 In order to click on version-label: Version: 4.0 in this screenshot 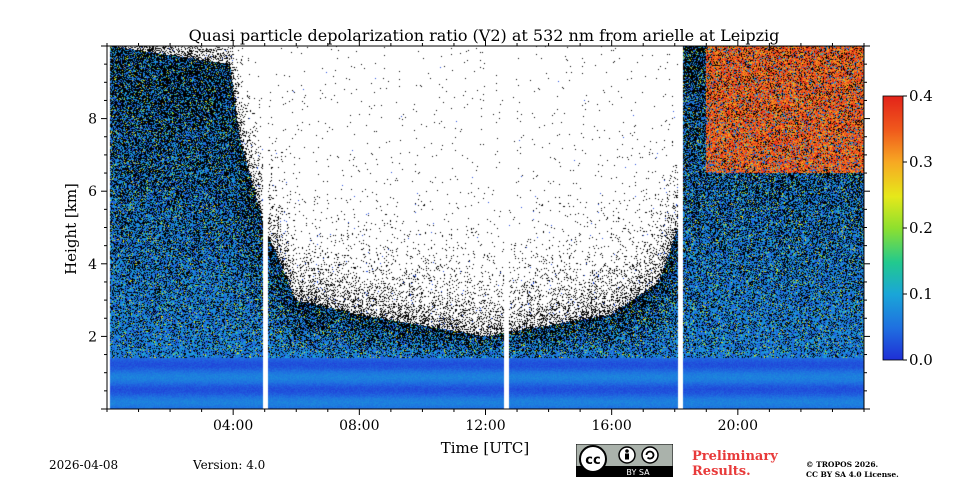, I will do `click(229, 465)`.